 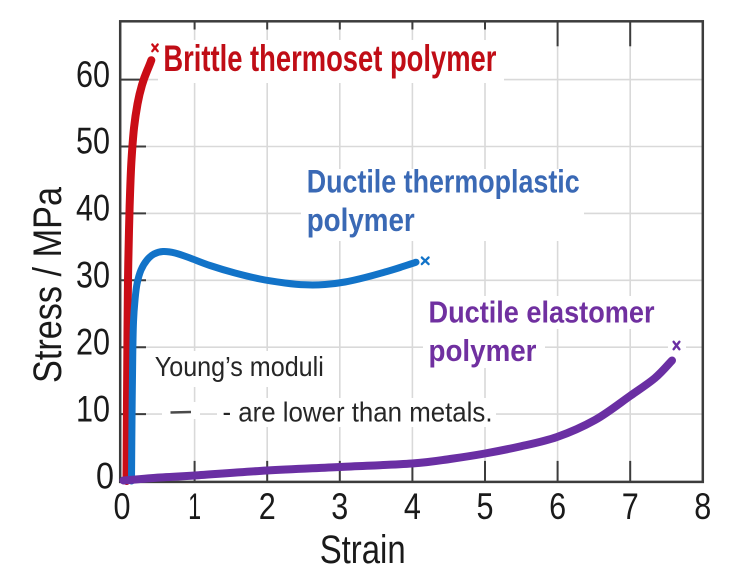 I want to click on svg-text: 2, so click(x=267, y=506).